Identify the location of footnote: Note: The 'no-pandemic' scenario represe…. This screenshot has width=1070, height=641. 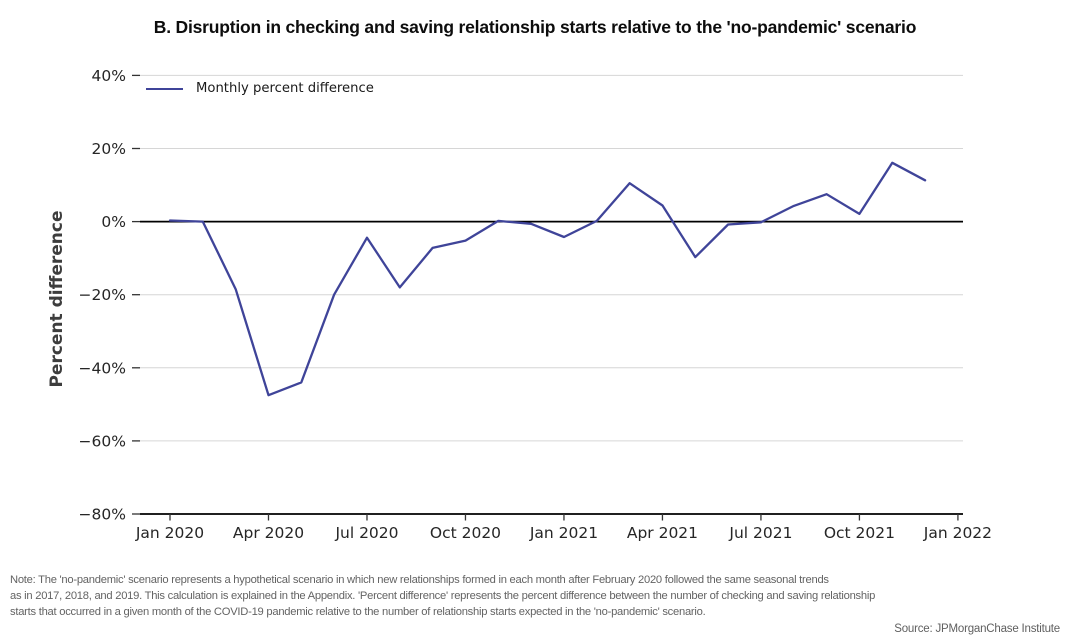
(539, 597).